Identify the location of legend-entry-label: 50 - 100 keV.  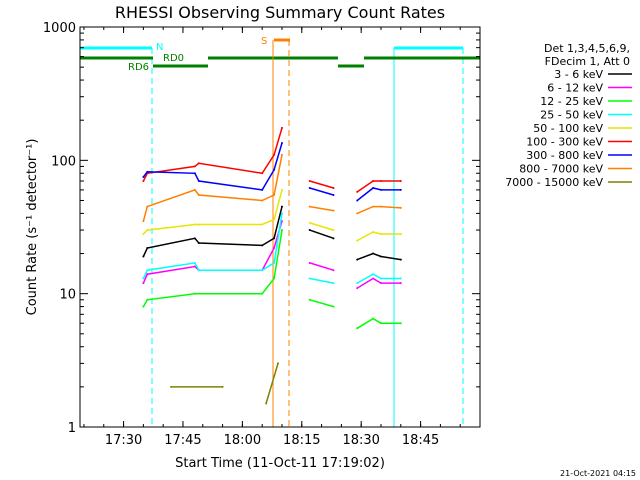
(568, 128).